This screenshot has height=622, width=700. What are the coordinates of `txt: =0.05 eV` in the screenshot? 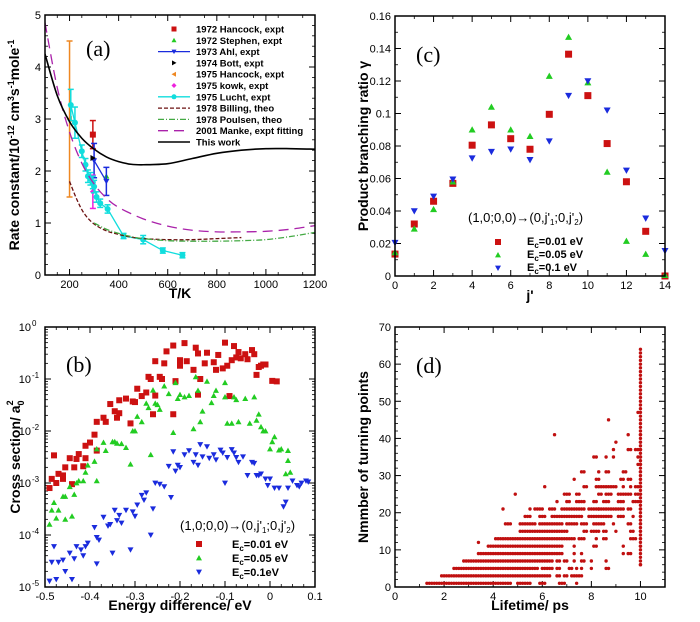 It's located at (266, 559).